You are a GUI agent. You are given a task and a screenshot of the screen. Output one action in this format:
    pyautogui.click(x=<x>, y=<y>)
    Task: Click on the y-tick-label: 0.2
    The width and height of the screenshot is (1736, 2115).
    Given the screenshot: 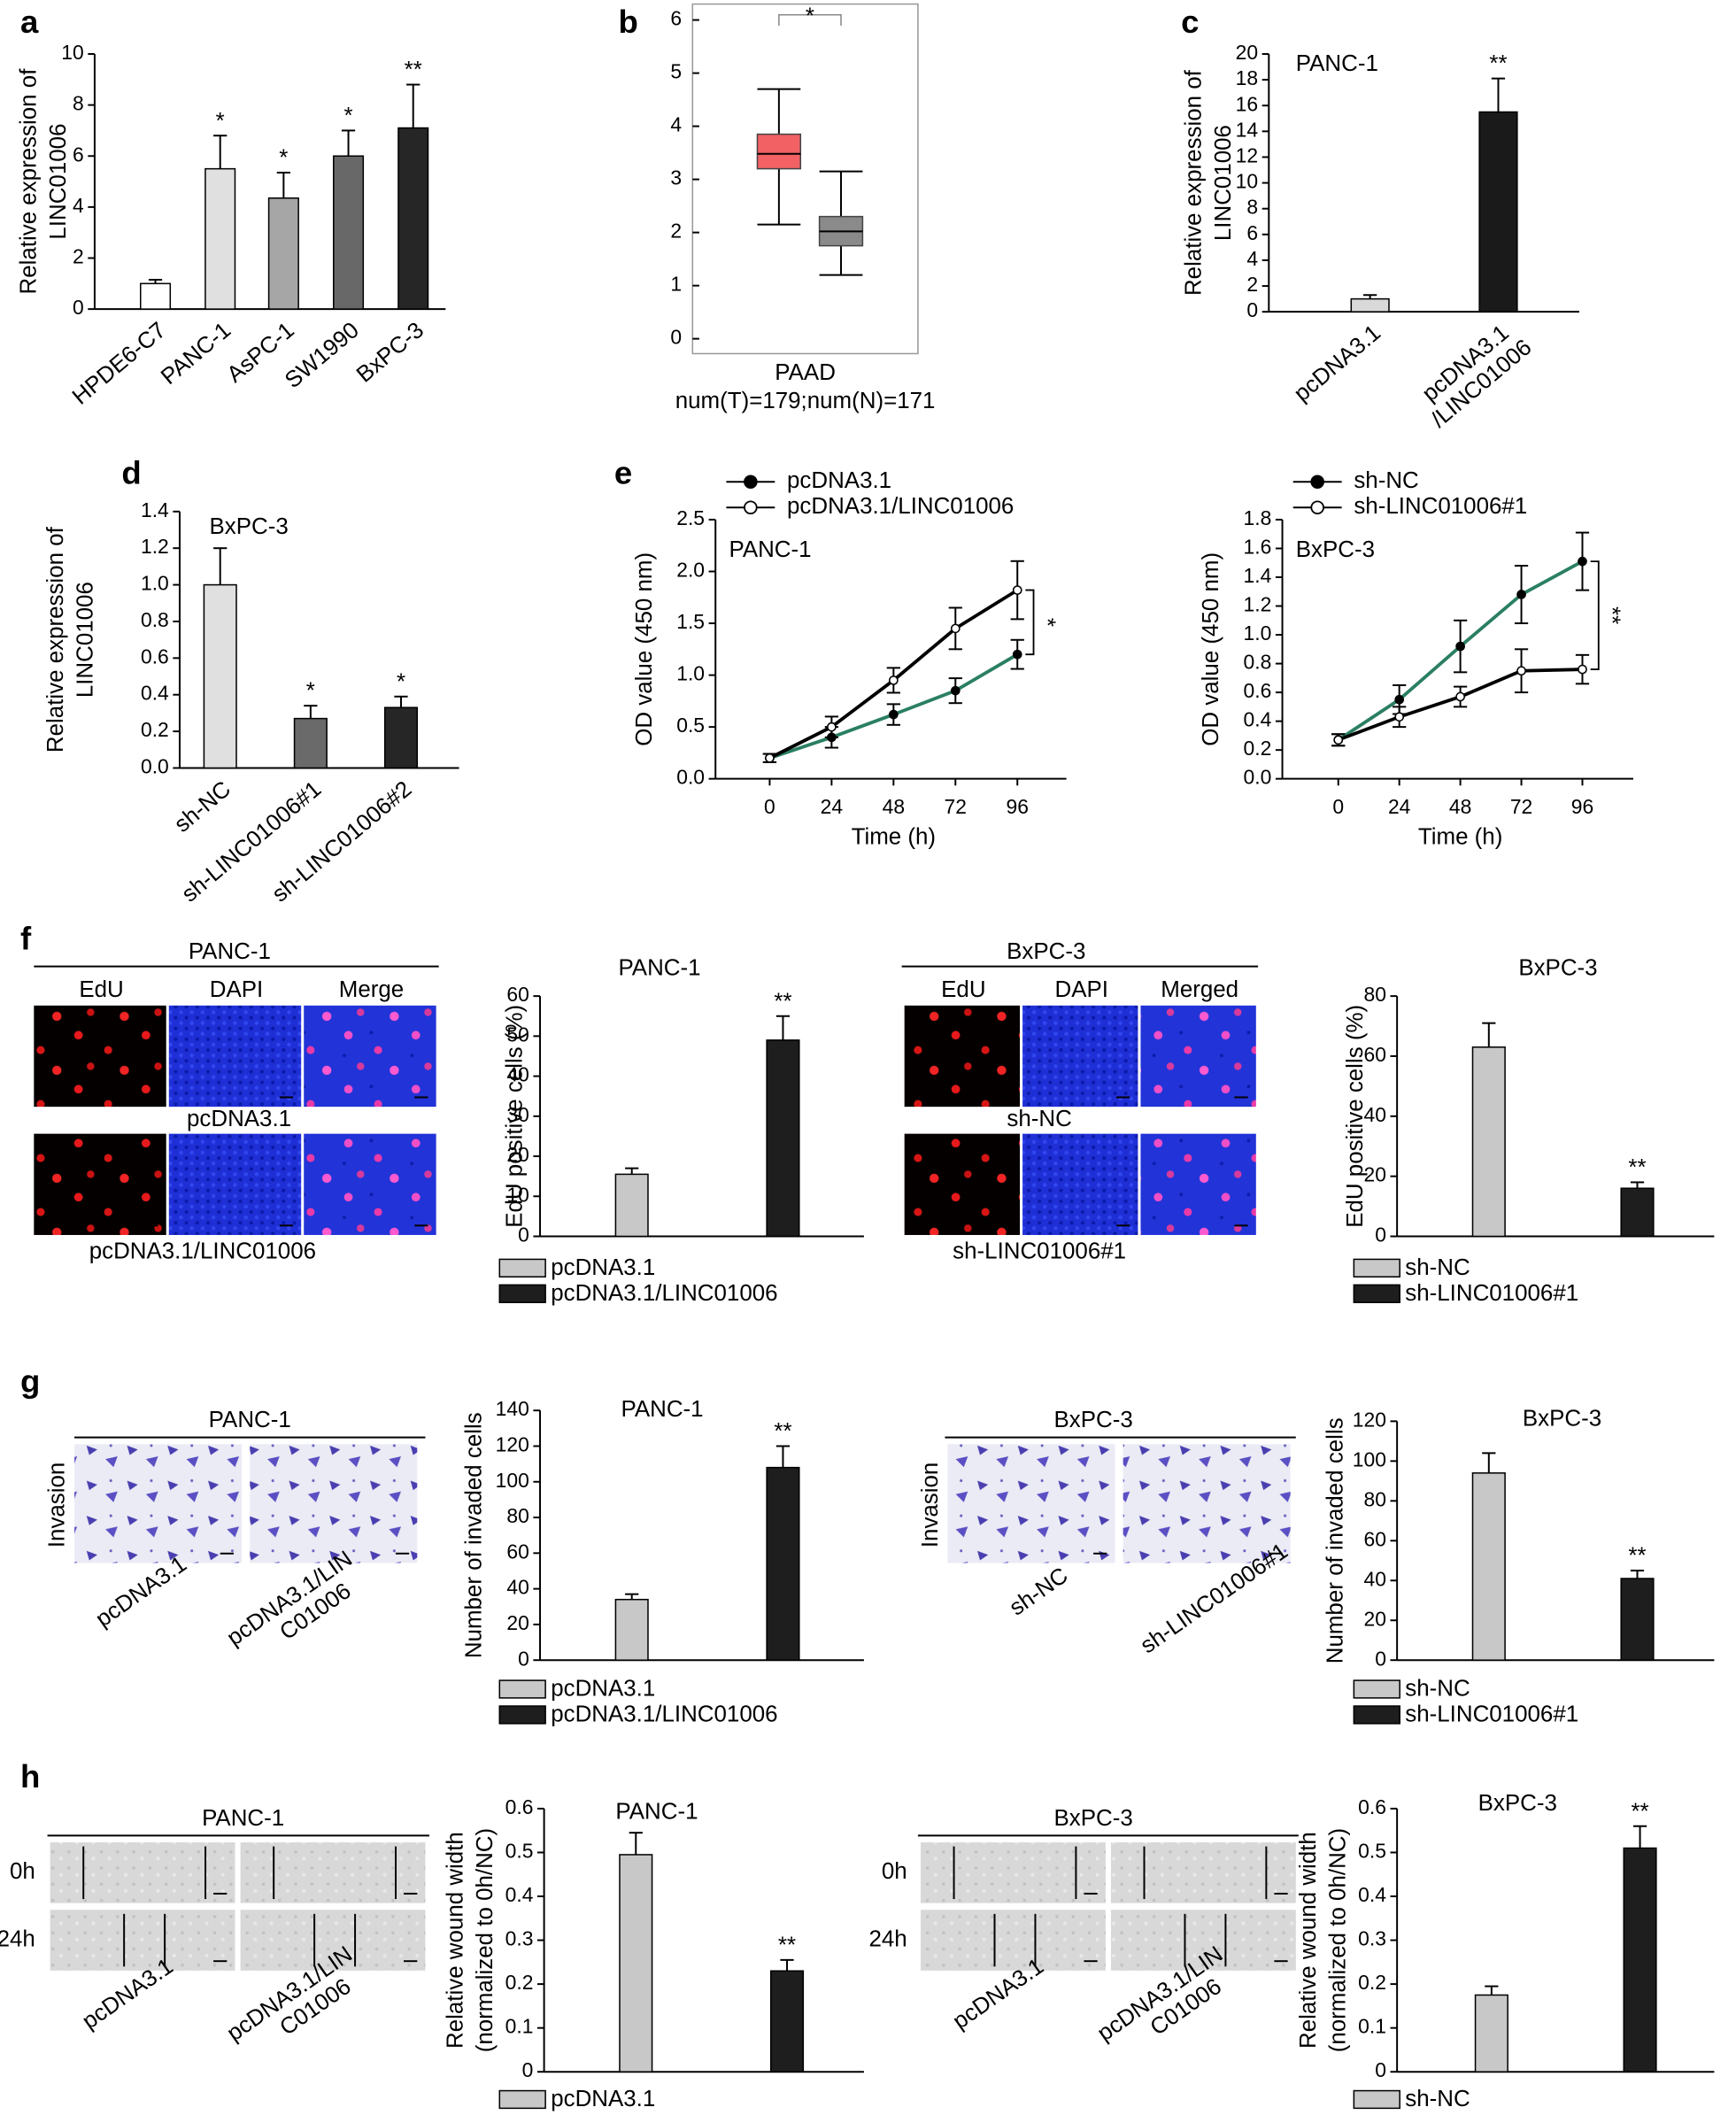 What is the action you would take?
    pyautogui.click(x=155, y=729)
    